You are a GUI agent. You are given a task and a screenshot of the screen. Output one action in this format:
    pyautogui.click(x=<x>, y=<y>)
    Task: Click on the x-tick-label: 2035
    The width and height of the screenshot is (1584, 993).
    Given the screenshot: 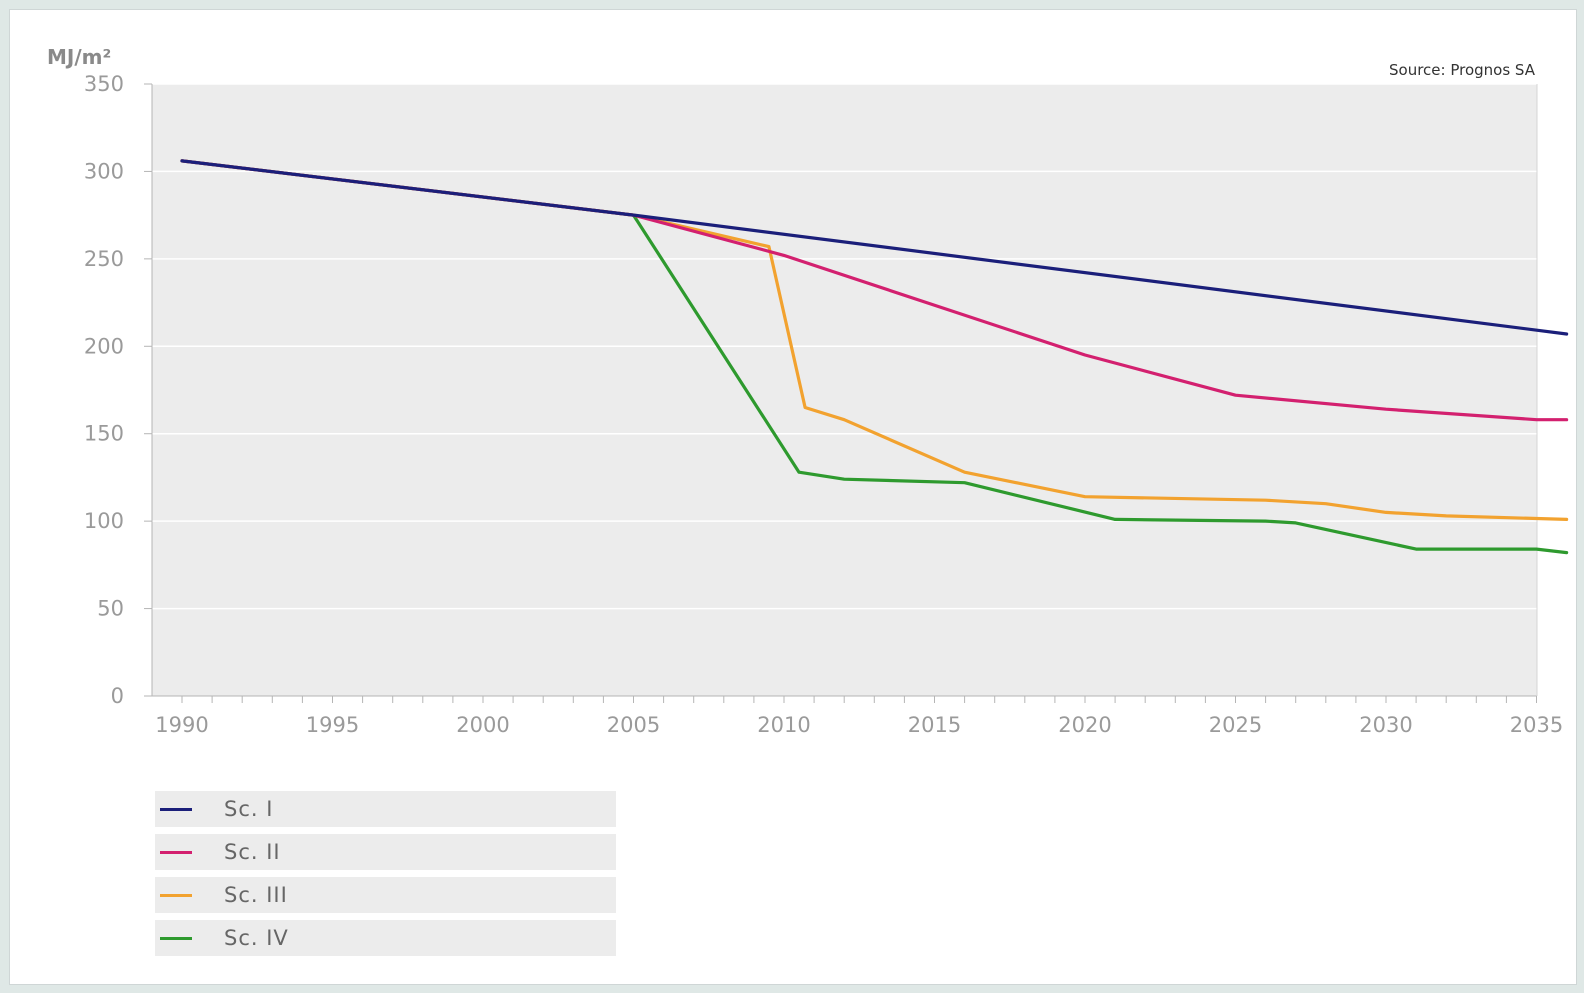 What is the action you would take?
    pyautogui.click(x=1536, y=725)
    